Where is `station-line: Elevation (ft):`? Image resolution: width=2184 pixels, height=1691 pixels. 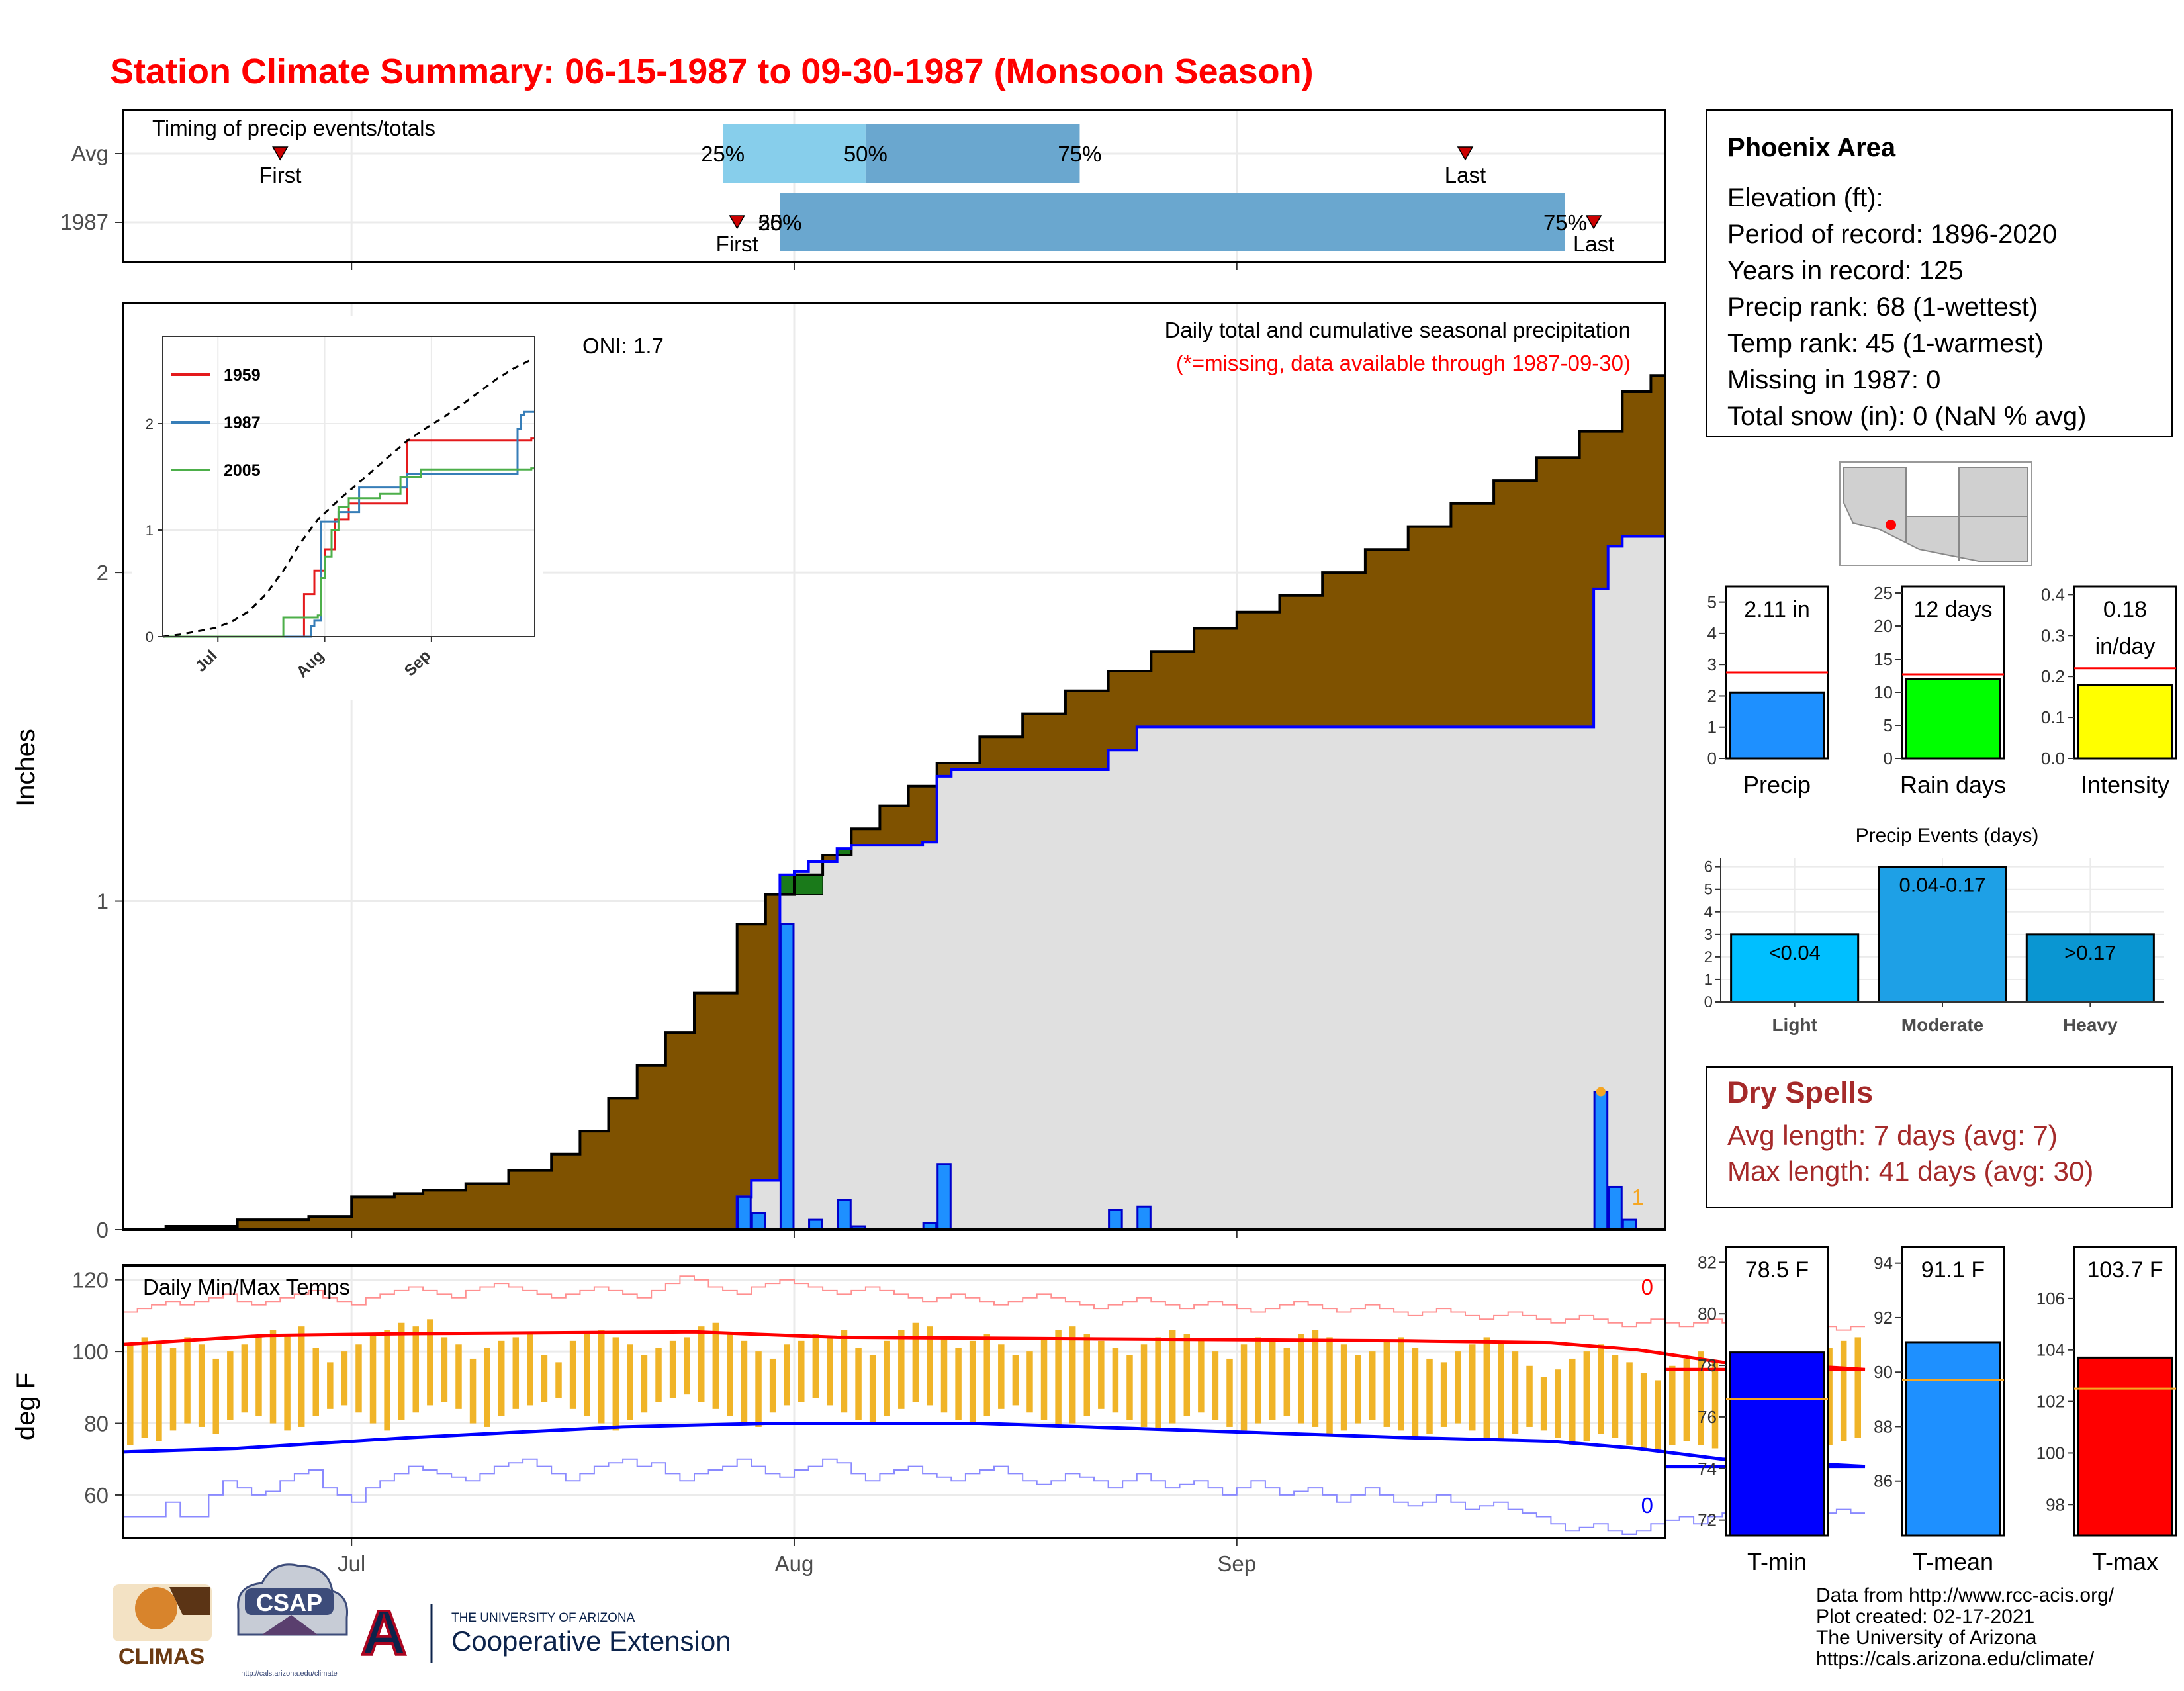 station-line: Elevation (ft): is located at coordinates (1806, 197).